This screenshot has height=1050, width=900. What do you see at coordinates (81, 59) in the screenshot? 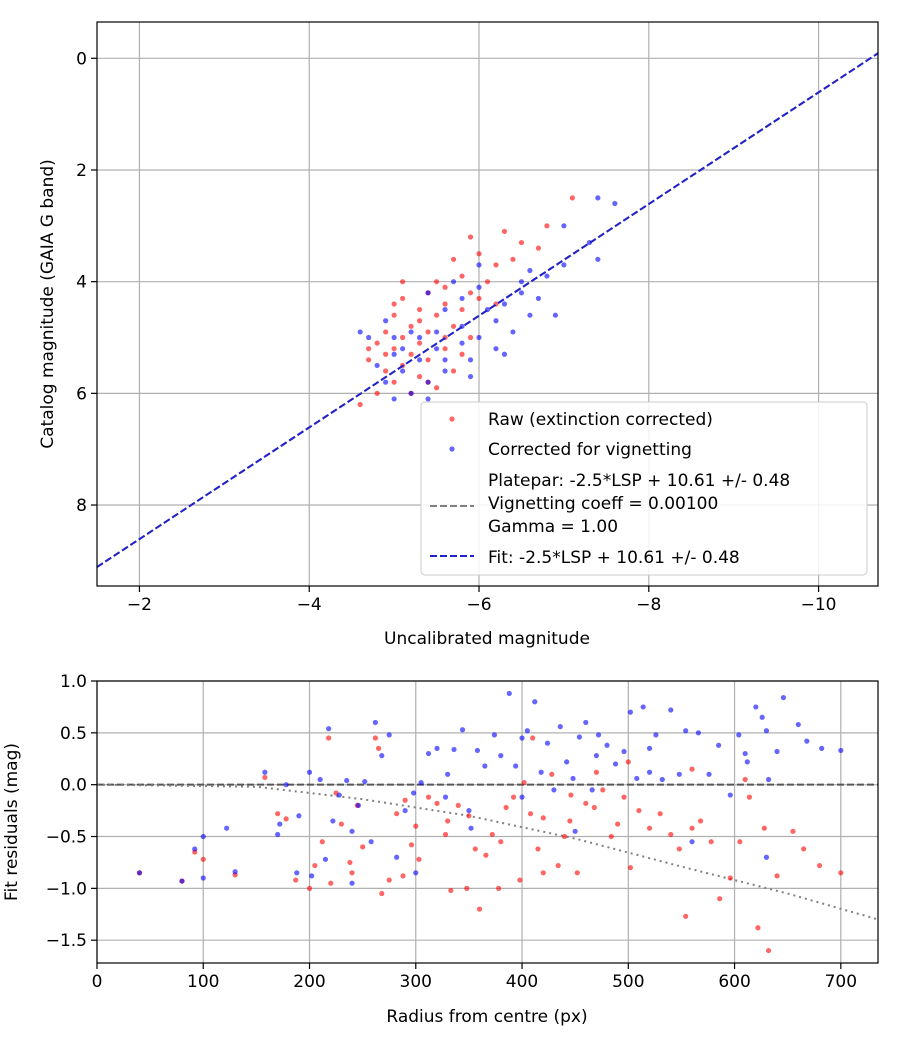
I see `y-tick-label: 0` at bounding box center [81, 59].